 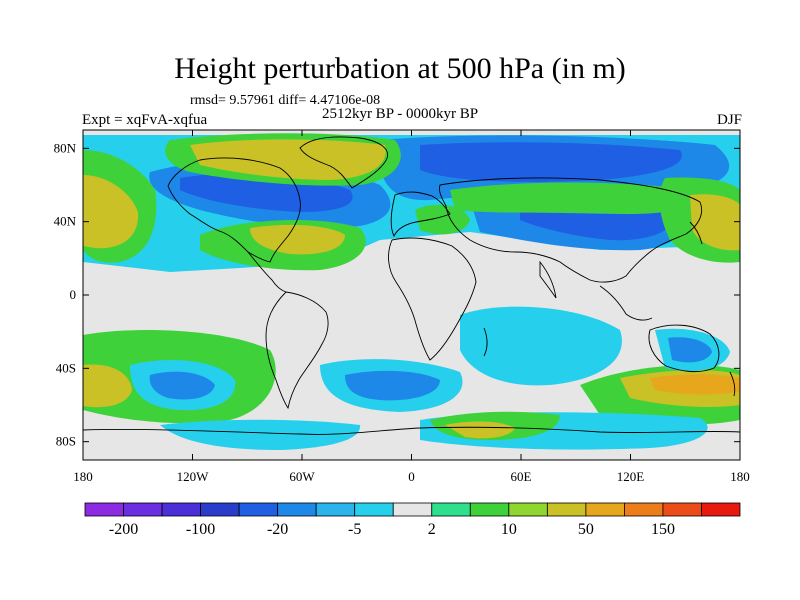 What do you see at coordinates (302, 476) in the screenshot?
I see `x-tick-label: 60W` at bounding box center [302, 476].